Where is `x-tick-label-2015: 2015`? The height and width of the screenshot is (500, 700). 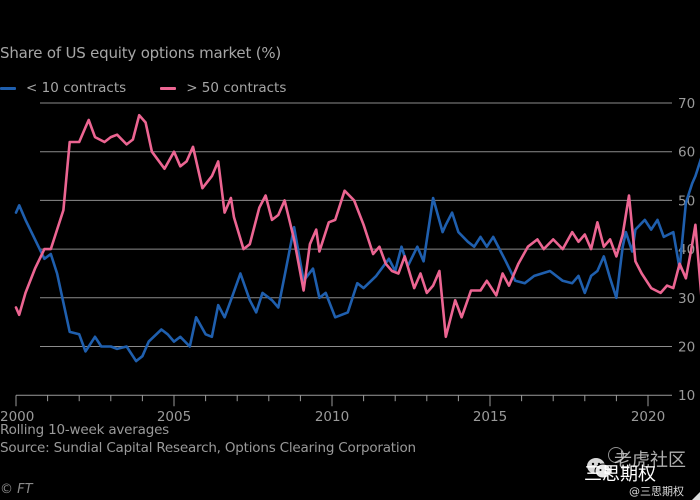 x-tick-label-2015: 2015 is located at coordinates (490, 417).